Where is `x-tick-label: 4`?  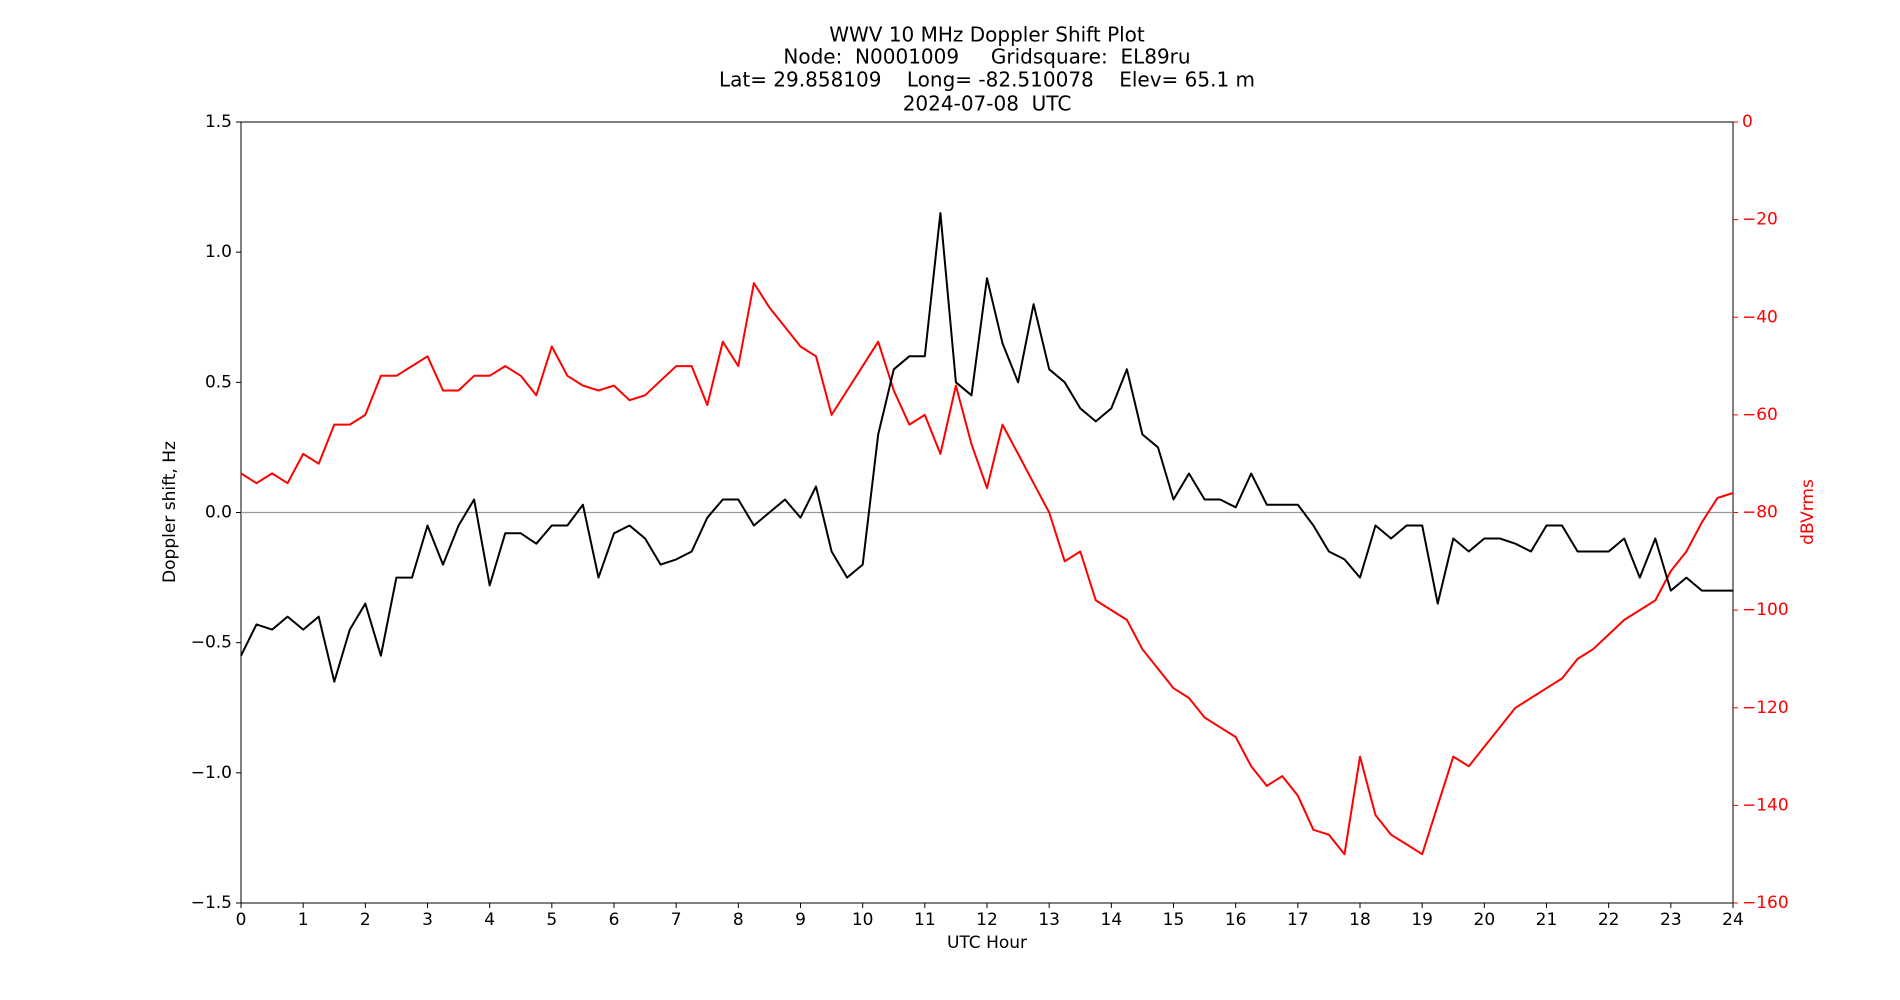 x-tick-label: 4 is located at coordinates (489, 920).